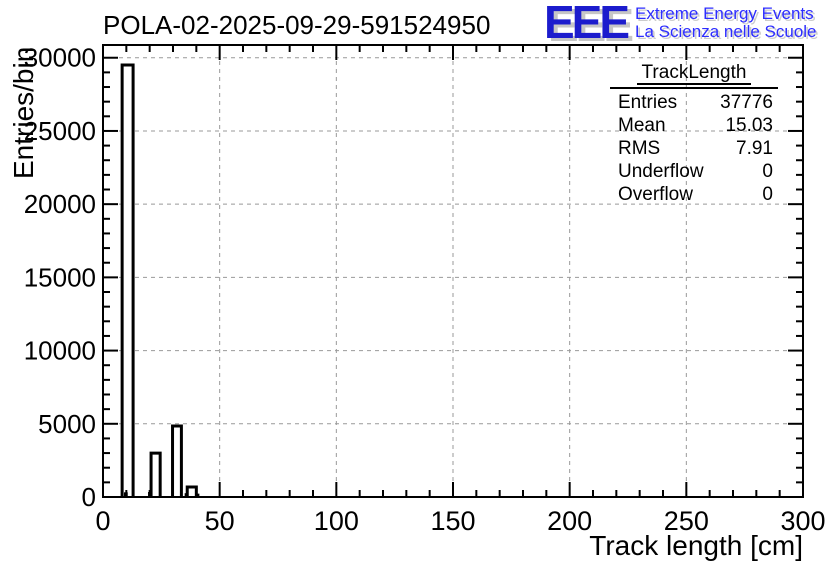 The width and height of the screenshot is (836, 572). I want to click on stats-row: RMS 7.91, so click(694, 148).